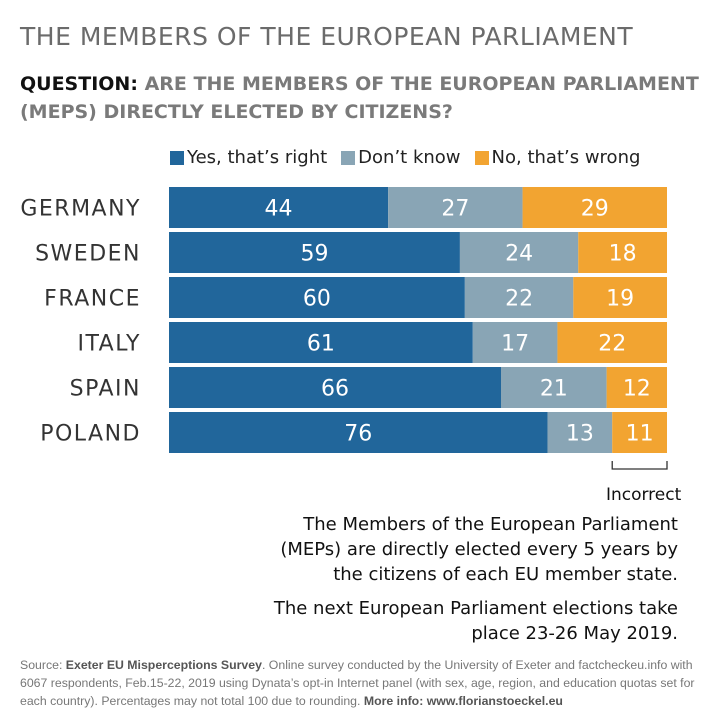  I want to click on data-label: 17, so click(515, 344).